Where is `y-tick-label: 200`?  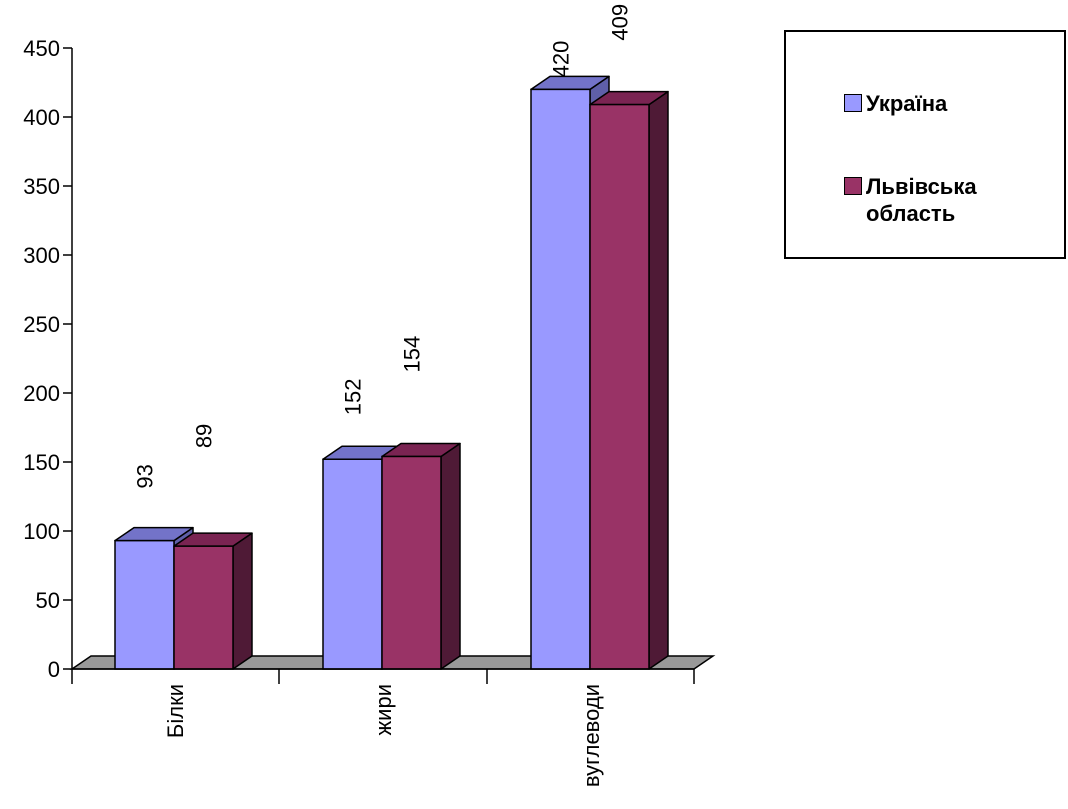
y-tick-label: 200 is located at coordinates (41, 393).